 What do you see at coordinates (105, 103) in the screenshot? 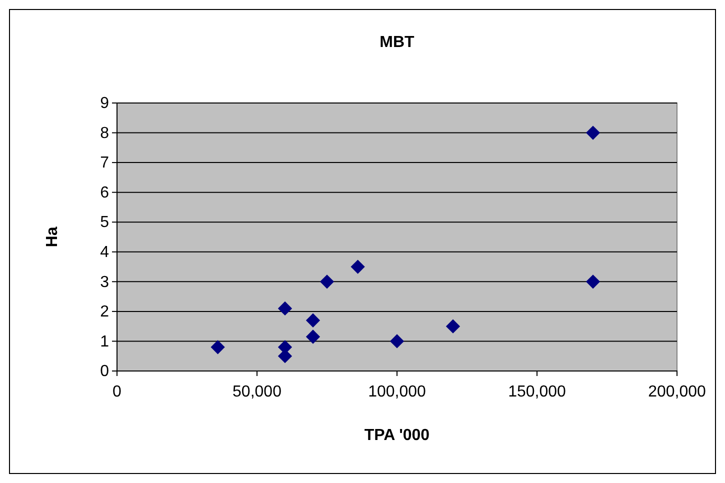
I see `y-tick-label: 9` at bounding box center [105, 103].